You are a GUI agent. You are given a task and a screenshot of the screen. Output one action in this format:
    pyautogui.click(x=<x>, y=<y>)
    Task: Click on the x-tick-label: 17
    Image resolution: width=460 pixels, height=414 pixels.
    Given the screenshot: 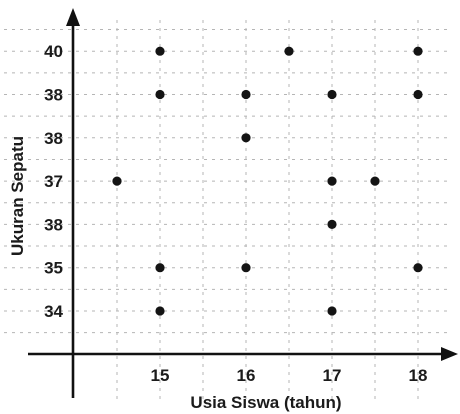 What is the action you would take?
    pyautogui.click(x=332, y=375)
    